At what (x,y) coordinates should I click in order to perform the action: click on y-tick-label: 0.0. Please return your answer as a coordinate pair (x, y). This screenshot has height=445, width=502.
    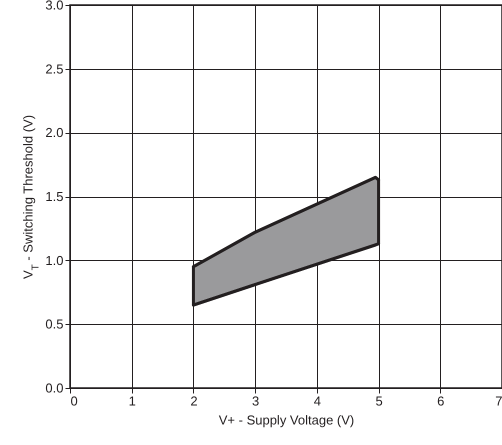
    Looking at the image, I should click on (54, 388).